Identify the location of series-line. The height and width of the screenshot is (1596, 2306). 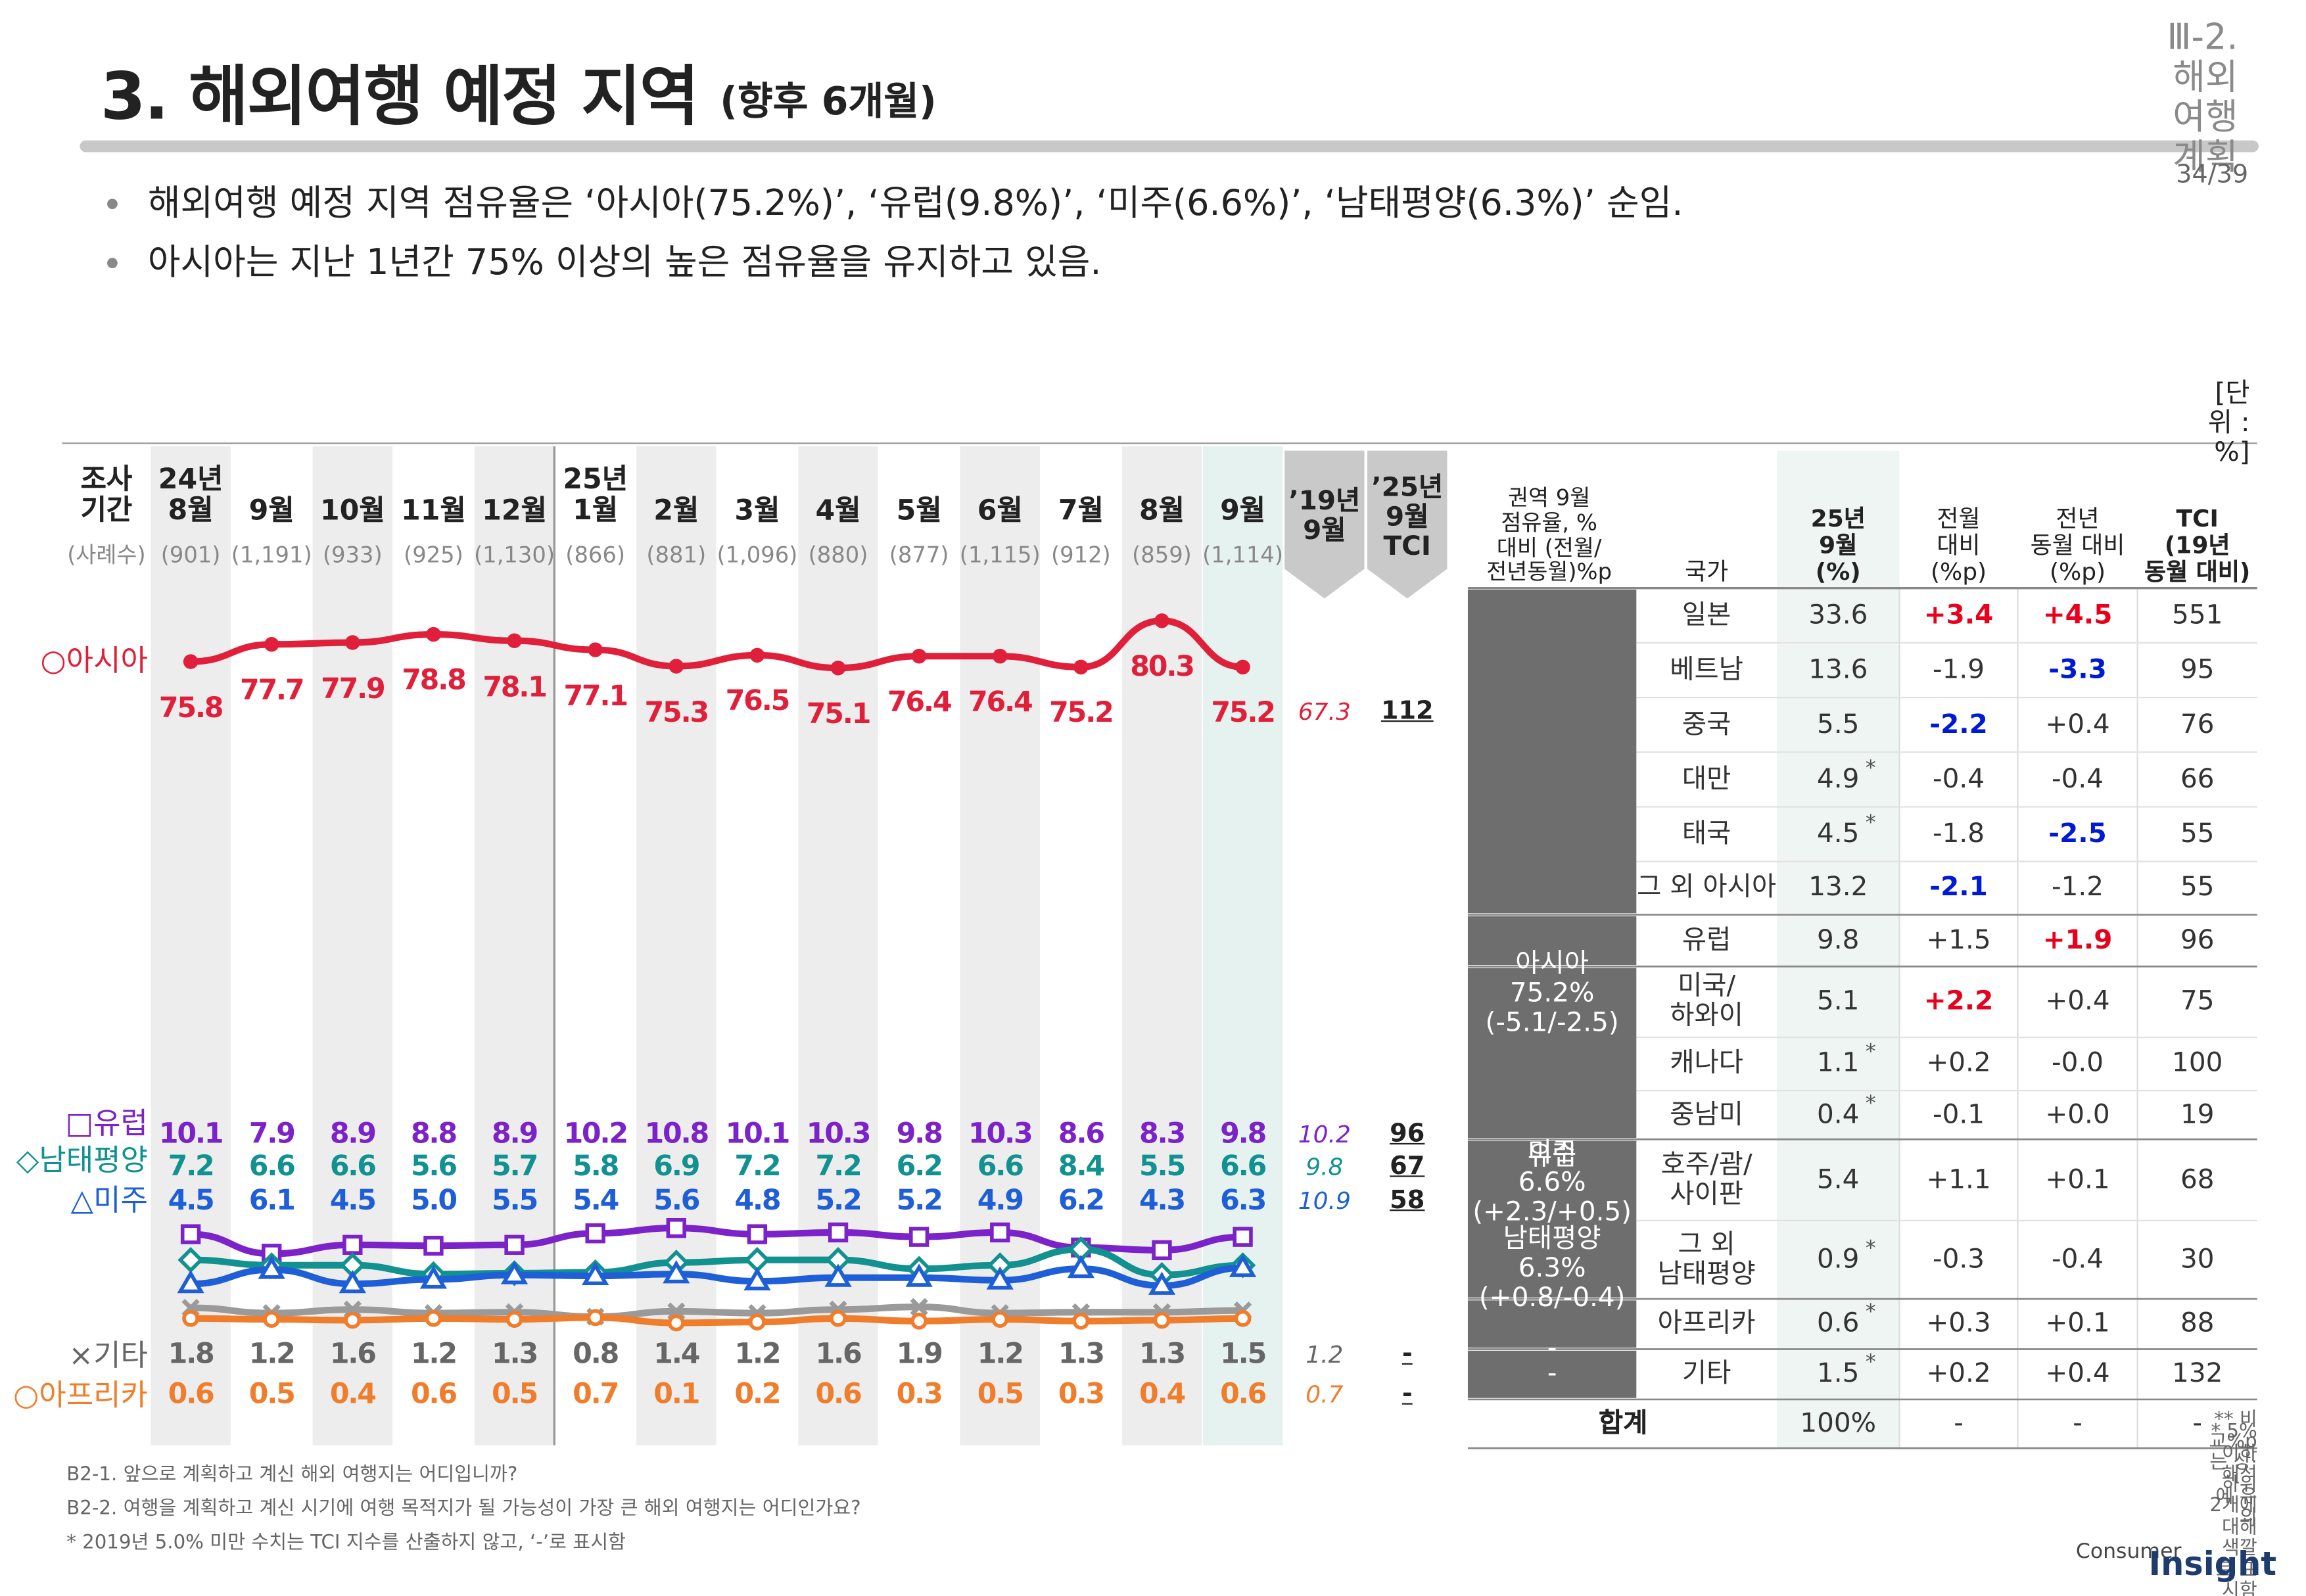
(716, 1320).